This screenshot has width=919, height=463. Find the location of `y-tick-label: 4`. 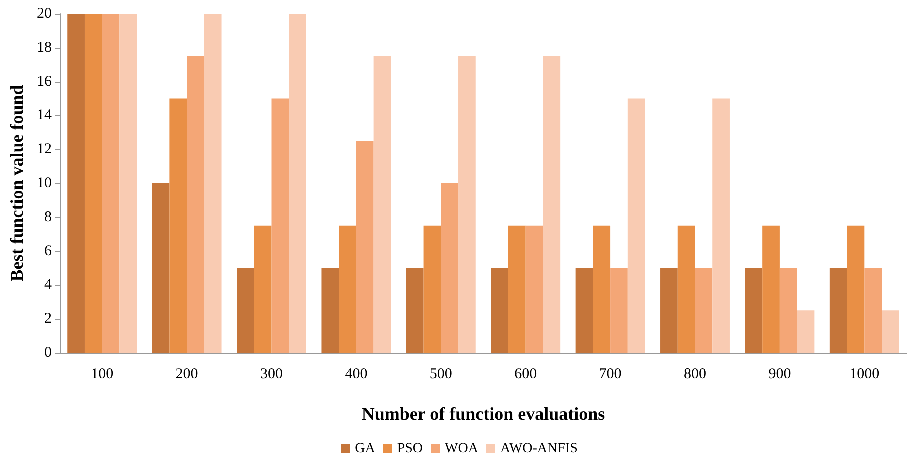

y-tick-label: 4 is located at coordinates (48, 285).